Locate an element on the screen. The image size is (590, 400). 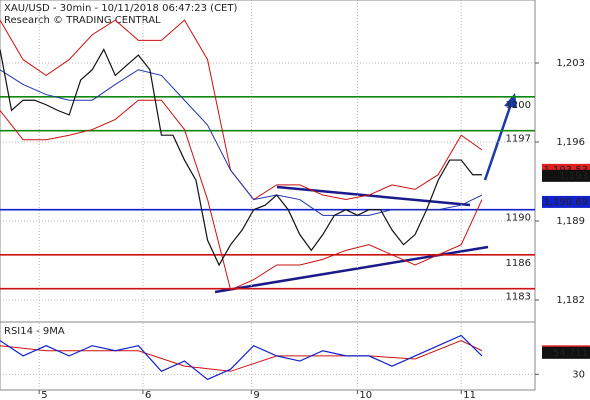
level-label: 1186 is located at coordinates (518, 263).